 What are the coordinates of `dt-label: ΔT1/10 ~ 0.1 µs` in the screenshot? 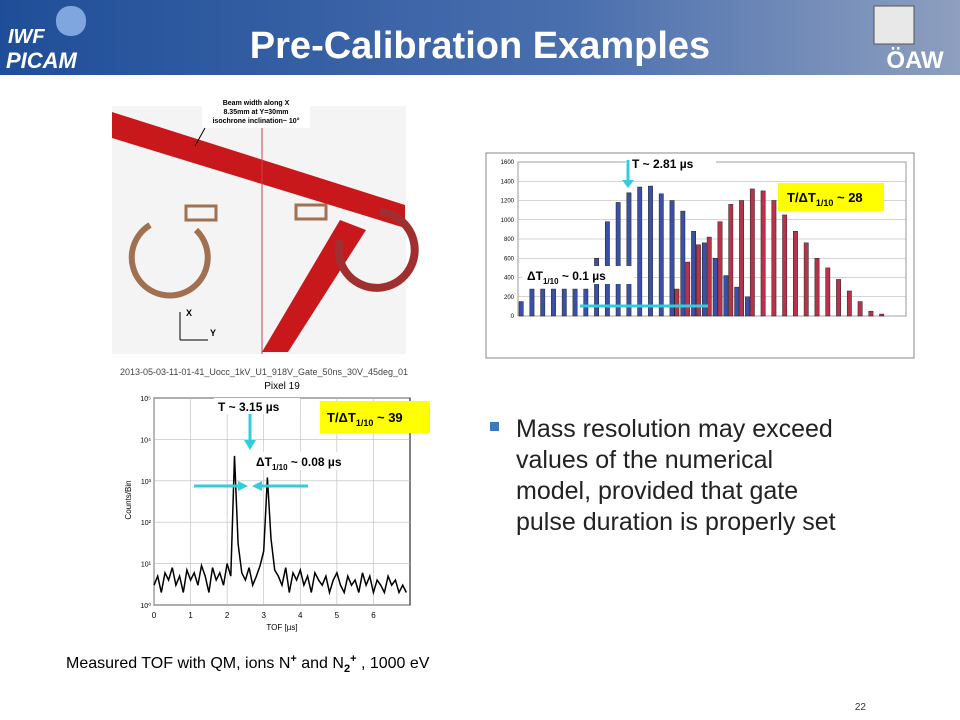 It's located at (566, 277).